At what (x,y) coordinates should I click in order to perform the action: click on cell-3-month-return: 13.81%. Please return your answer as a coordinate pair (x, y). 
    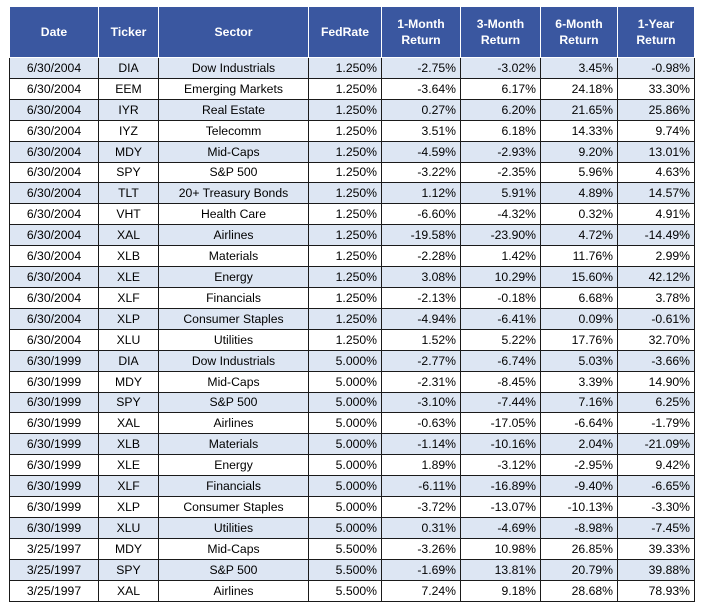
    Looking at the image, I should click on (500, 569).